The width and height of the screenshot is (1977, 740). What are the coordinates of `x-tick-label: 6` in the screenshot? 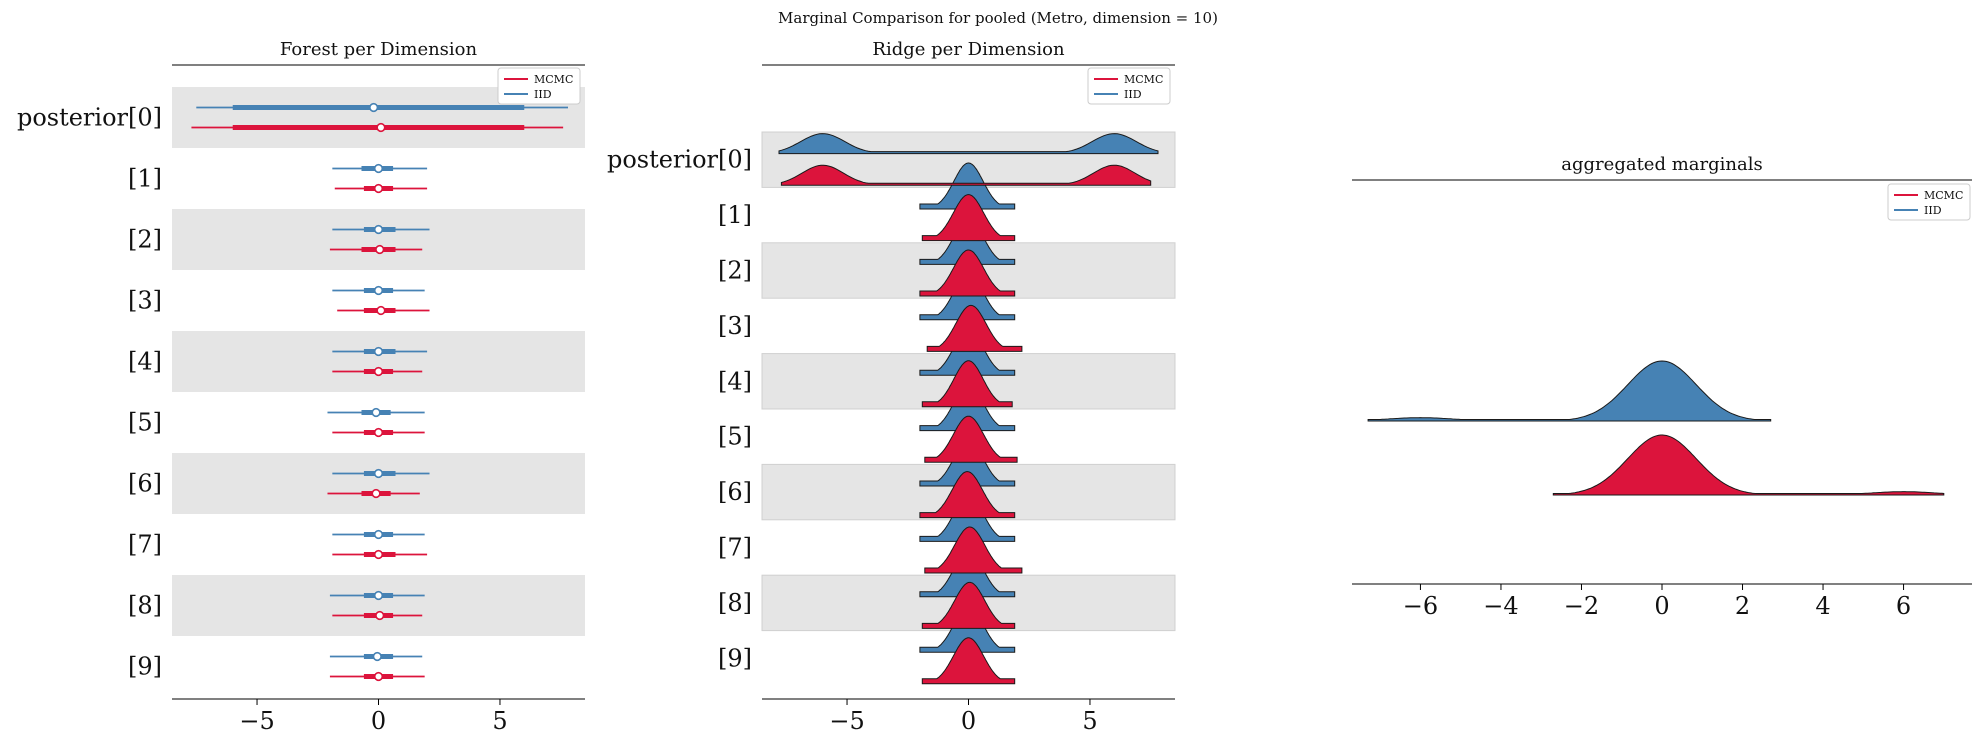 It's located at (1903, 606).